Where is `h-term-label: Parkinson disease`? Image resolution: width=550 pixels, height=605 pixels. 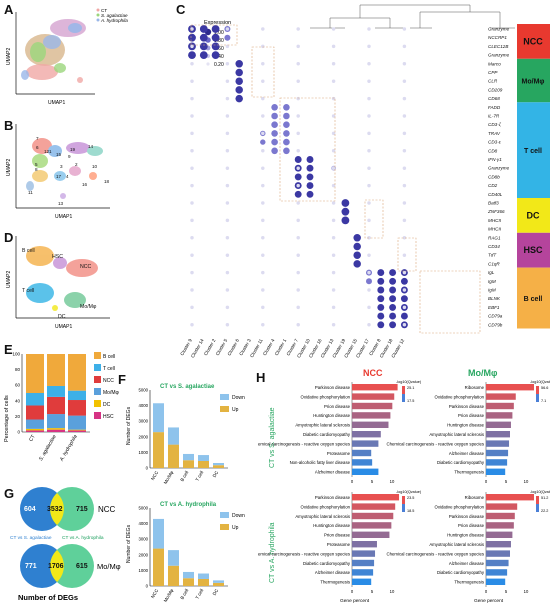
h-term-label: Parkinson disease is located at coordinates (467, 406).